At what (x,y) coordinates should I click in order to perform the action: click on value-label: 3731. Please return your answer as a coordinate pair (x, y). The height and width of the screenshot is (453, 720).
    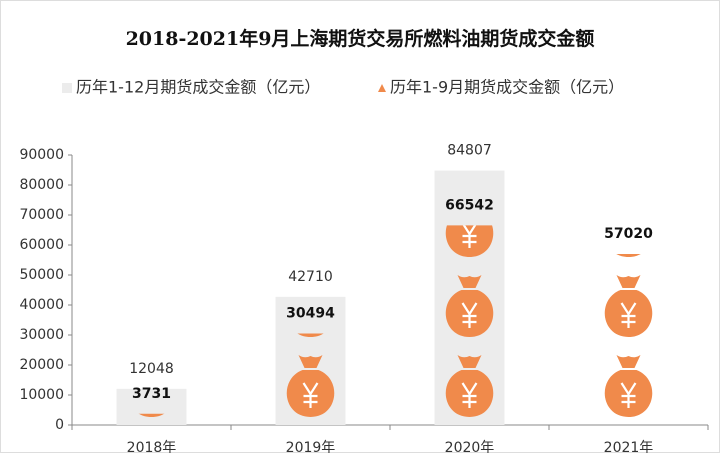
    Looking at the image, I should click on (151, 394).